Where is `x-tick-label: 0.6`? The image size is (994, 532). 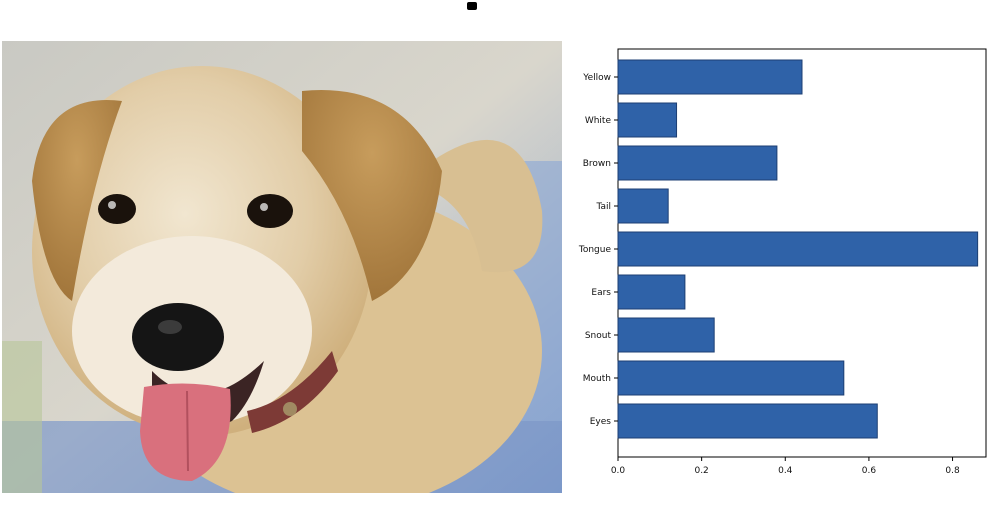
x-tick-label: 0.6 is located at coordinates (869, 471).